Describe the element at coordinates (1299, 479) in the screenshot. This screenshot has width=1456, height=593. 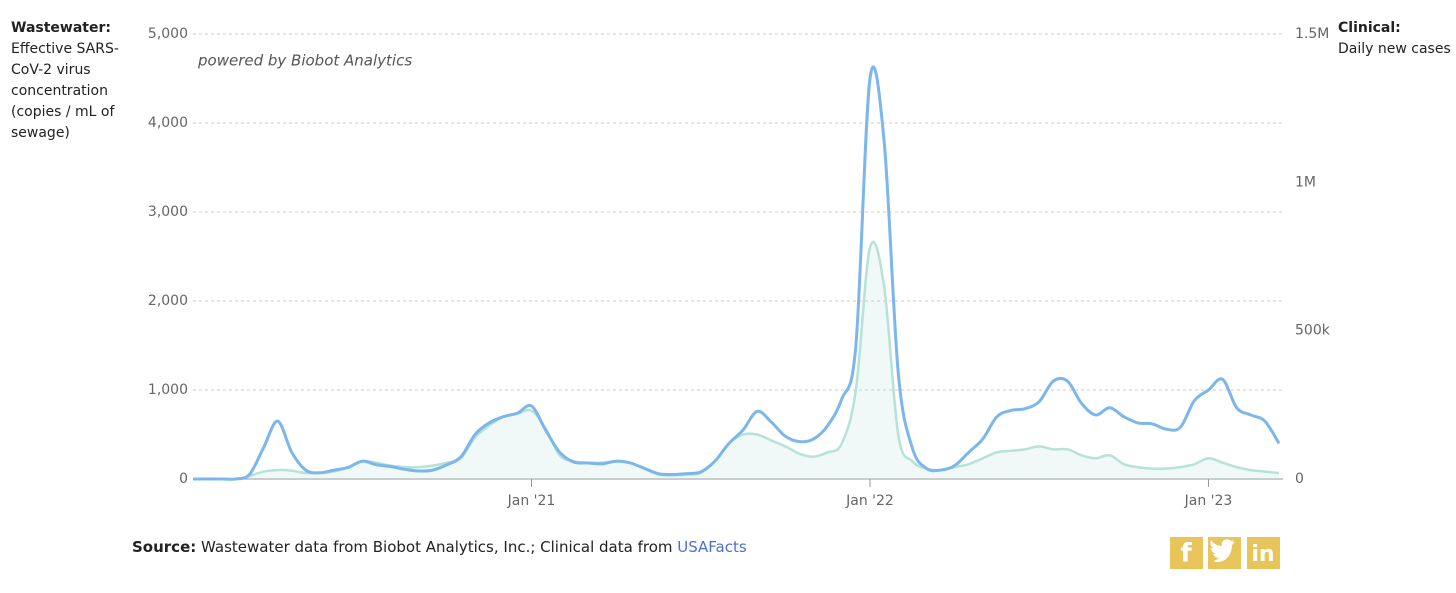
I see `y2-tick-label: 0` at that location.